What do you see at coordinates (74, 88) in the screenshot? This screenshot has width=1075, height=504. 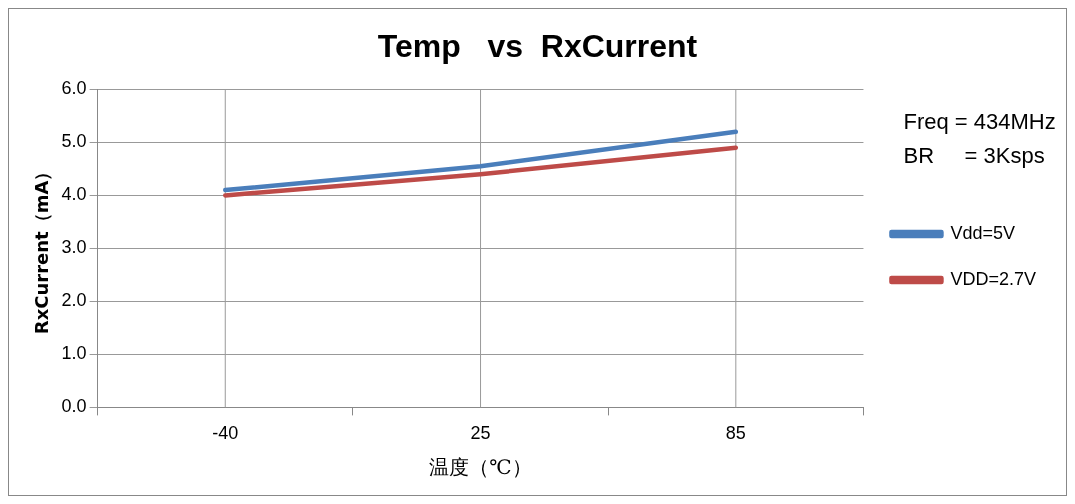 I see `y-tick-label: 6.0` at bounding box center [74, 88].